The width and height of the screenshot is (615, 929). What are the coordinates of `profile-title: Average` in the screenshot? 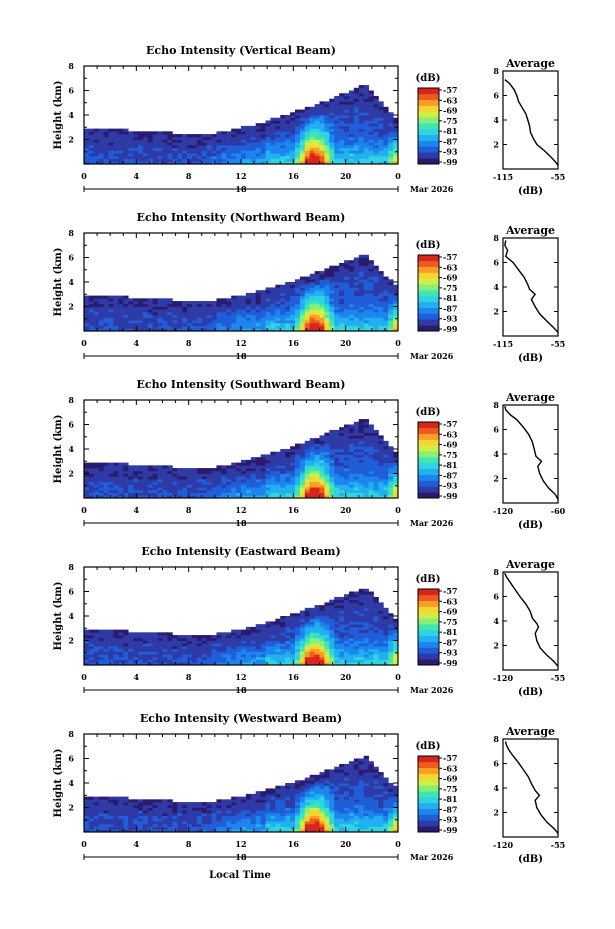 It's located at (530, 564).